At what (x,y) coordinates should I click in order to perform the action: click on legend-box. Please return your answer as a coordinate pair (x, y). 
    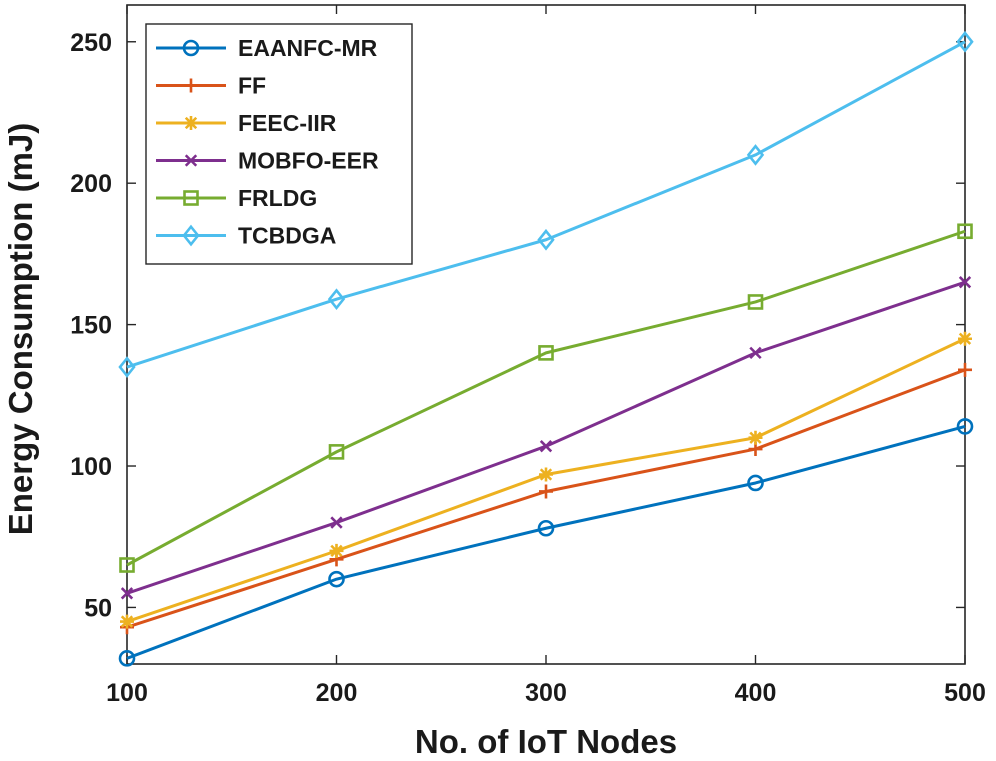
    Looking at the image, I should click on (279, 144).